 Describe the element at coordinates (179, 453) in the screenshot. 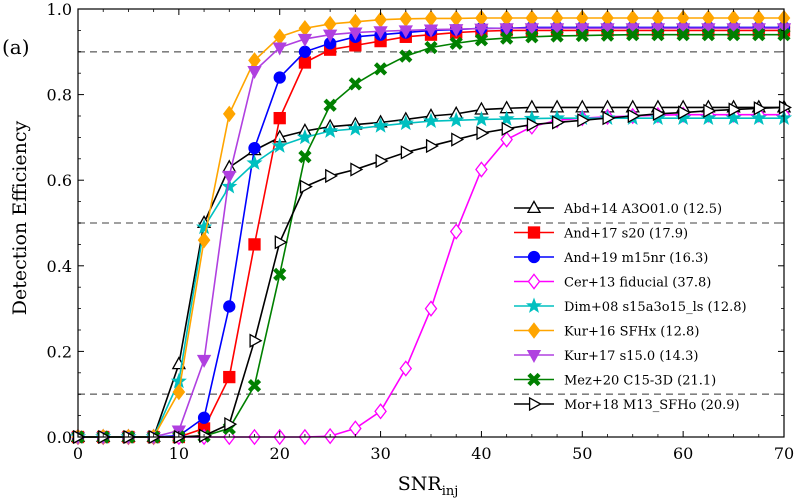

I see `x-tick-label-1: 10` at that location.